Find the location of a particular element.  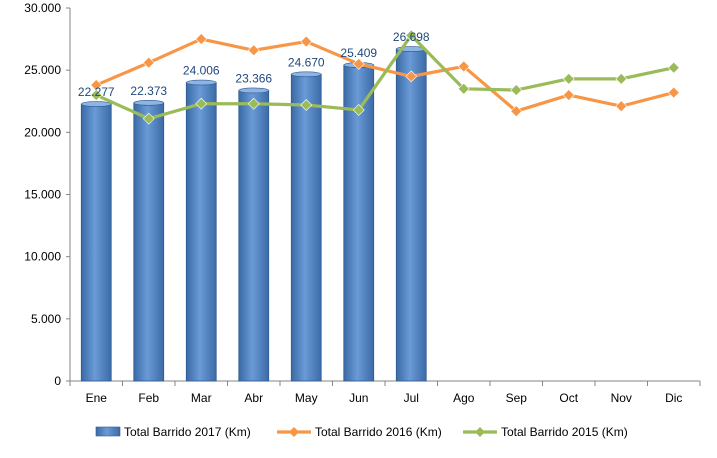

y-tick-label: 0 is located at coordinates (57, 381).